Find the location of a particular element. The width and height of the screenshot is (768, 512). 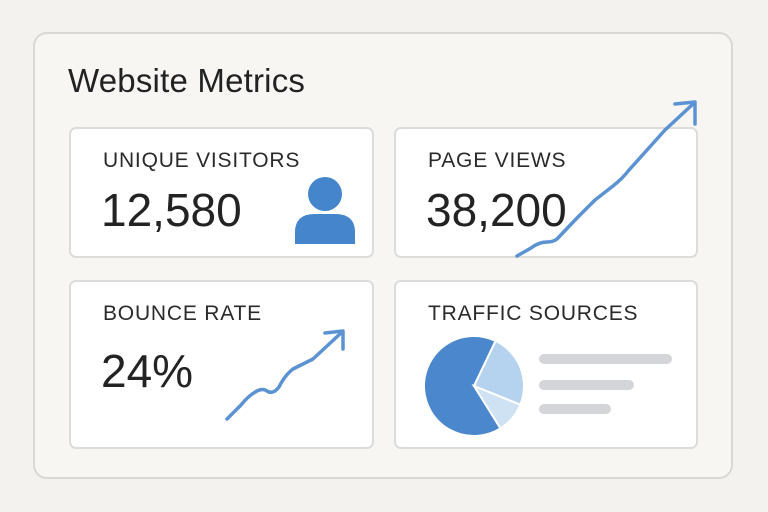

unique-visitors-card: UNIQUE VISITORS 12,580 is located at coordinates (221, 192).